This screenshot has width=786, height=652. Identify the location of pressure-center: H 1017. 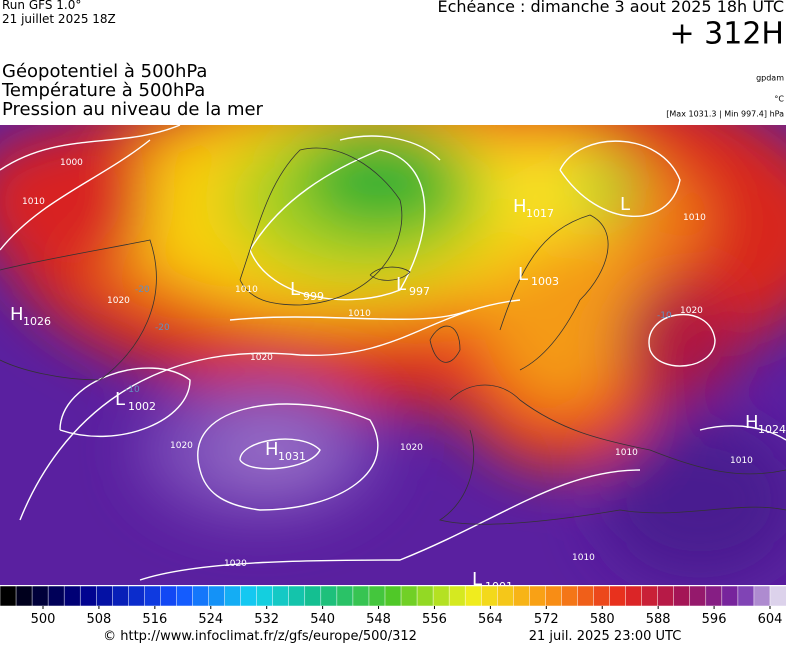
(533, 208).